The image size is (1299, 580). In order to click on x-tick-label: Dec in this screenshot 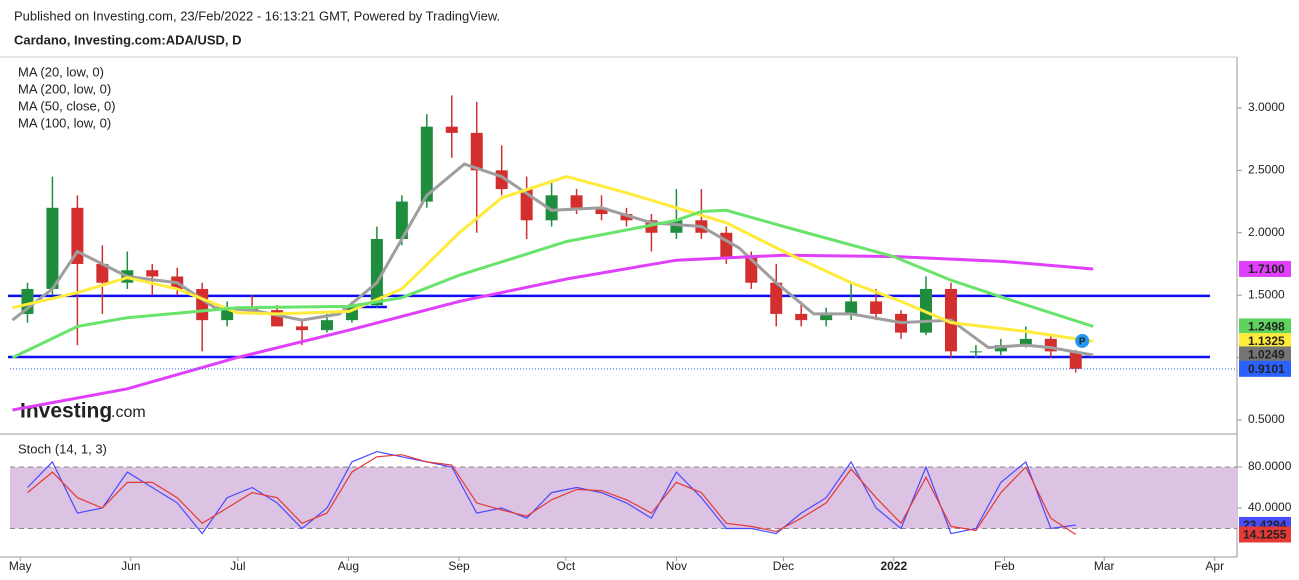, I will do `click(783, 566)`.